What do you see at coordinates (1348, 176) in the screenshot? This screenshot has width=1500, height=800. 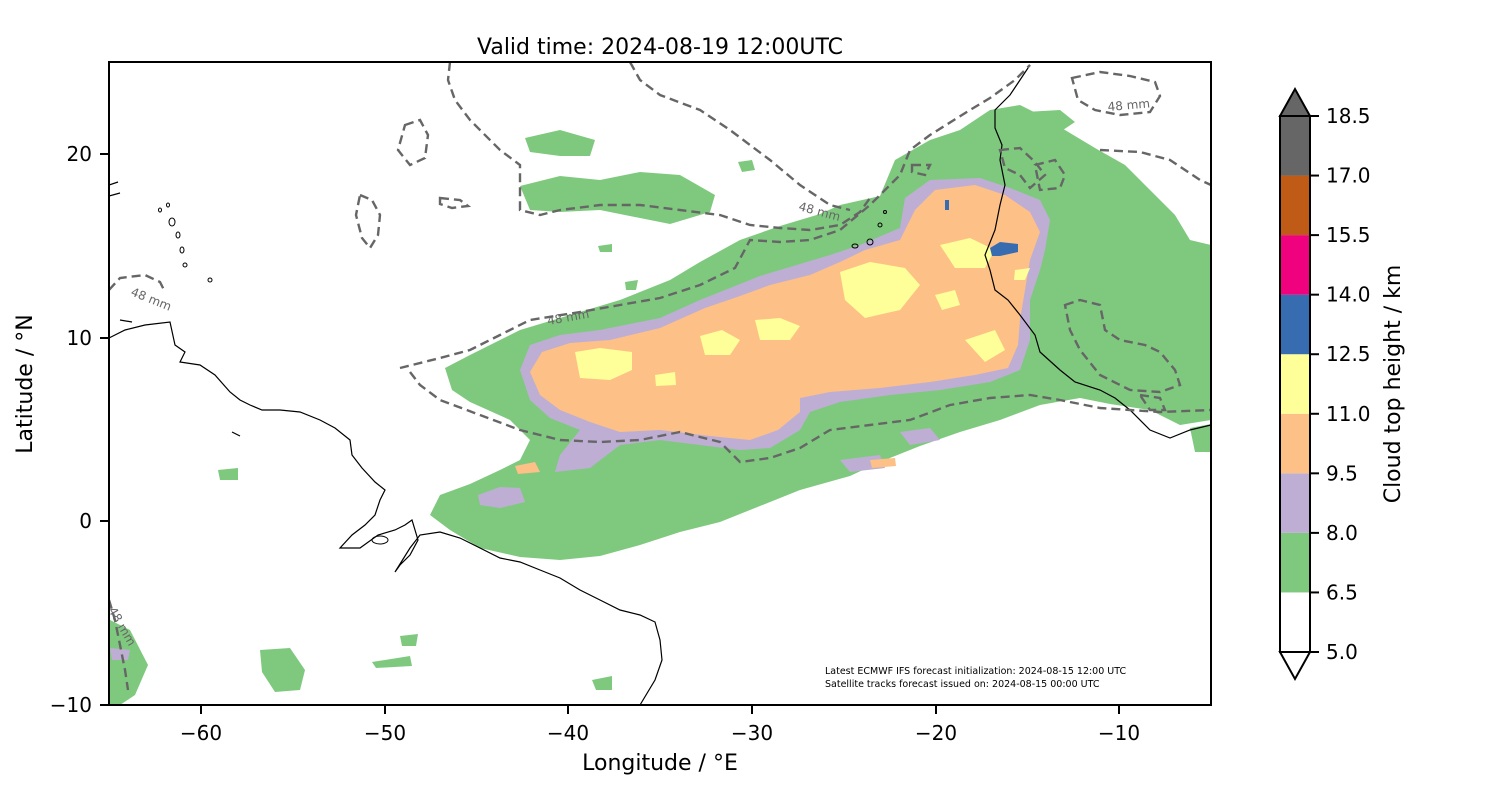 I see `colorbar-tick-label: 17.0` at bounding box center [1348, 176].